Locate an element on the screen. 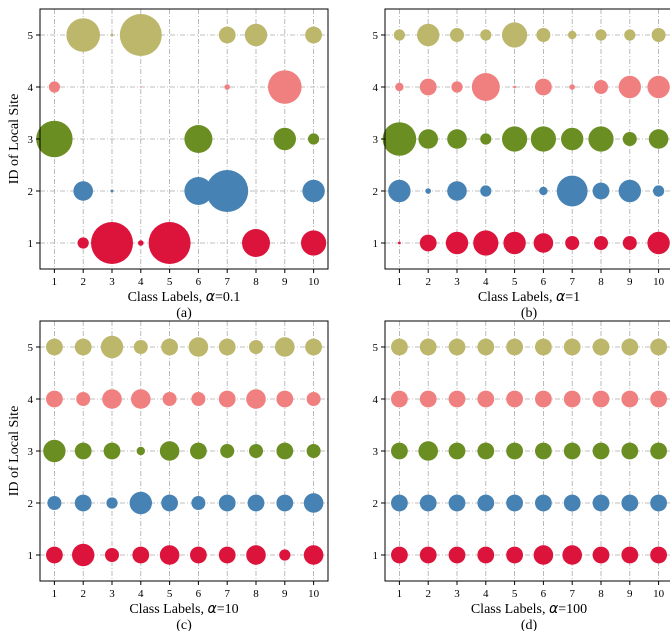  bubble-site2-class7 is located at coordinates (227, 503).